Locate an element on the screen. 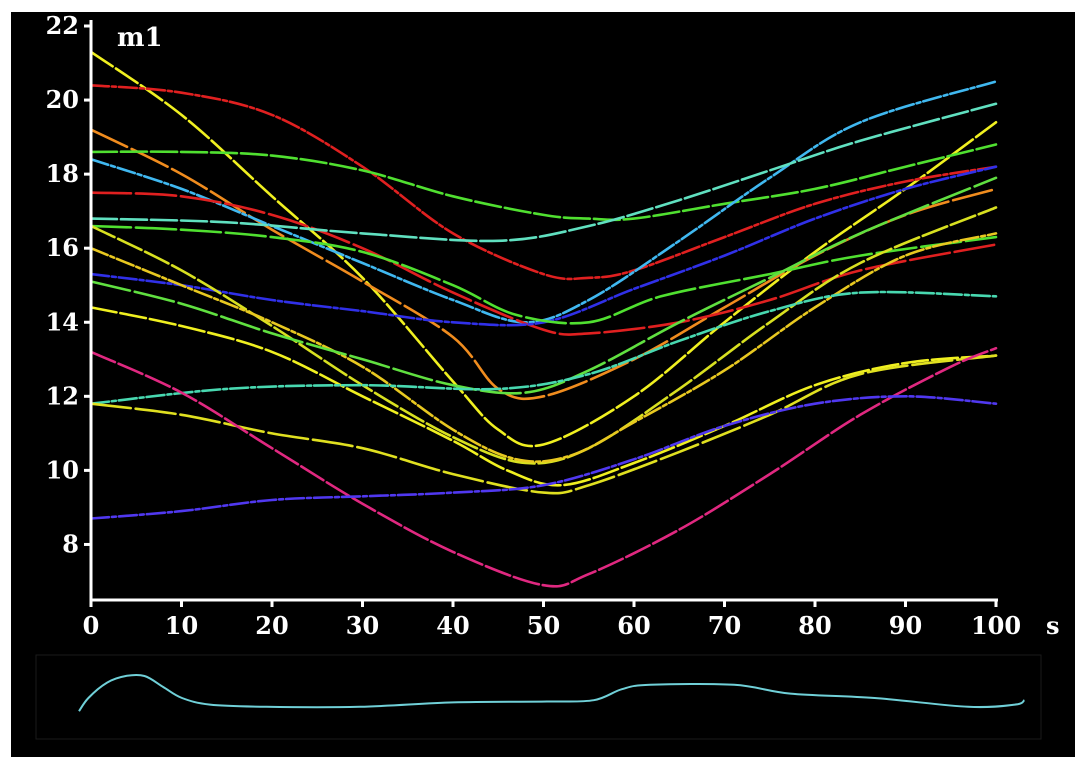 The height and width of the screenshot is (770, 1087). x-tick-label: 80 is located at coordinates (814, 625).